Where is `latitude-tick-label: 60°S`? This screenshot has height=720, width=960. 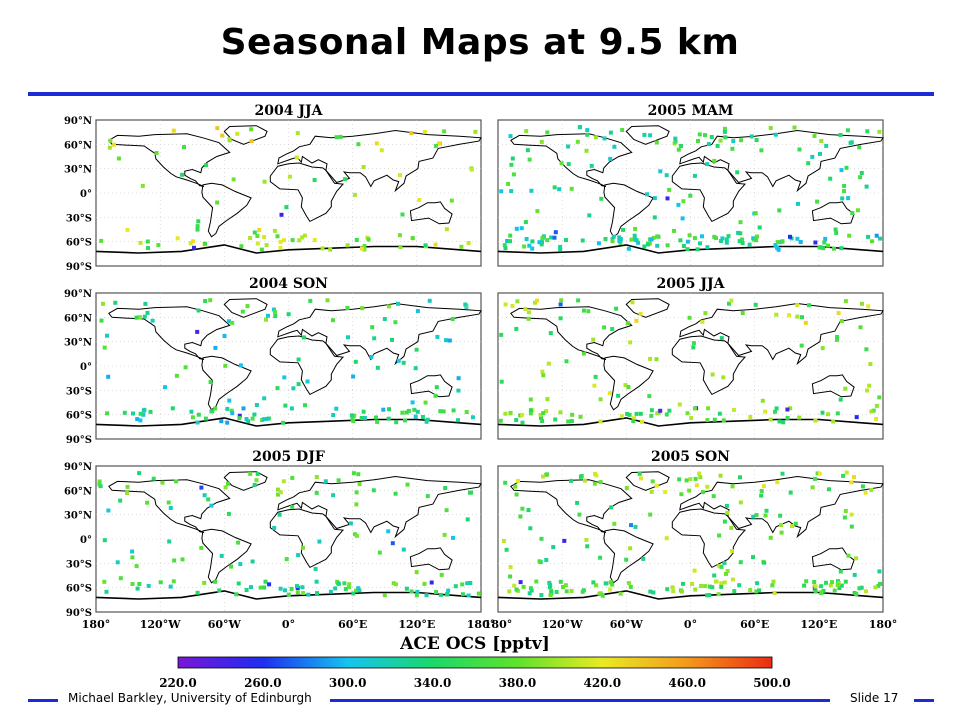 latitude-tick-label: 60°S is located at coordinates (79, 589).